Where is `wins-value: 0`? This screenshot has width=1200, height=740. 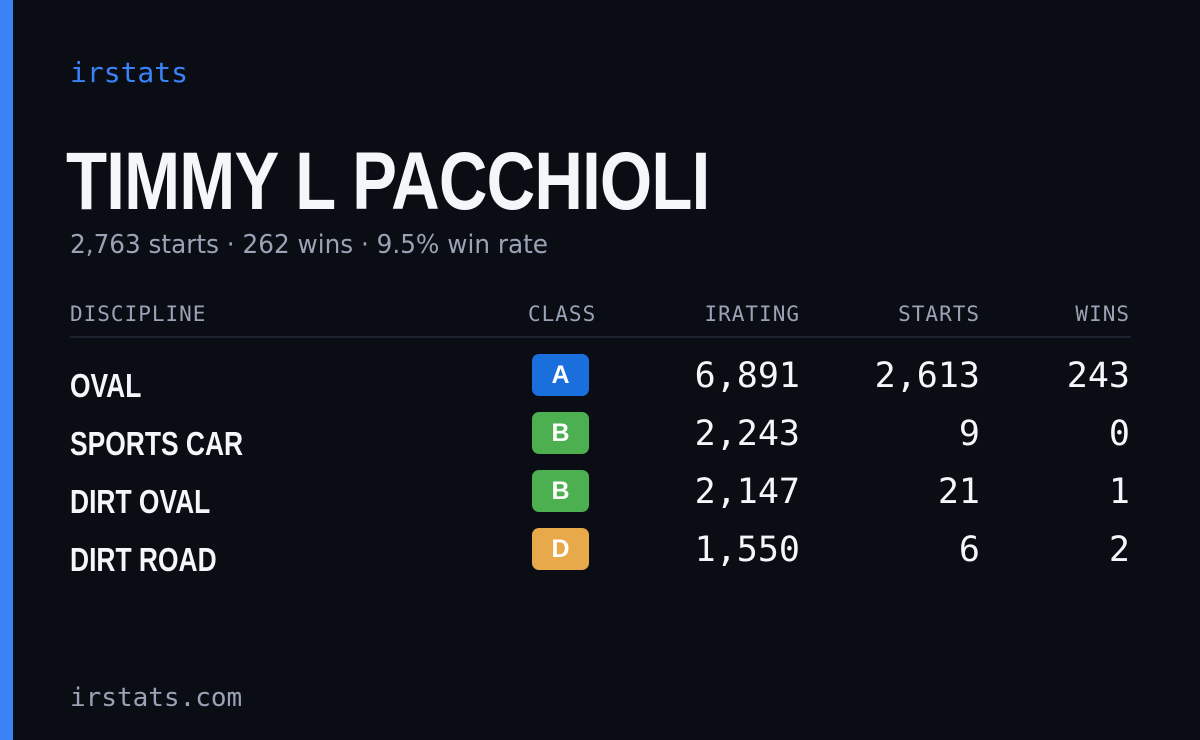
wins-value: 0 is located at coordinates (1119, 434).